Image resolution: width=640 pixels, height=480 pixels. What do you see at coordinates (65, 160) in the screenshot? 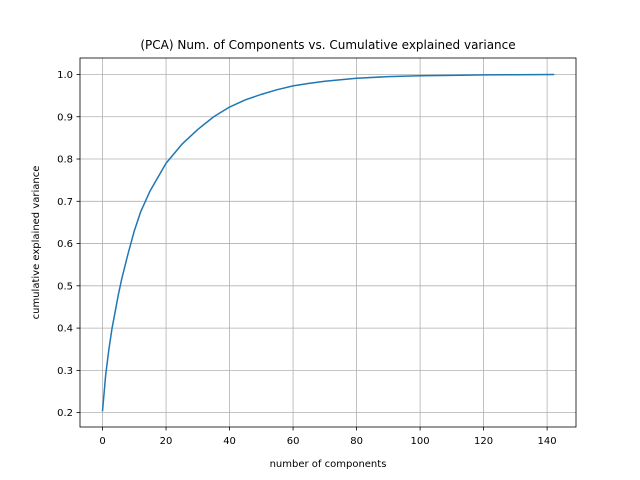
I see `y-tick-label: 0.8` at bounding box center [65, 160].